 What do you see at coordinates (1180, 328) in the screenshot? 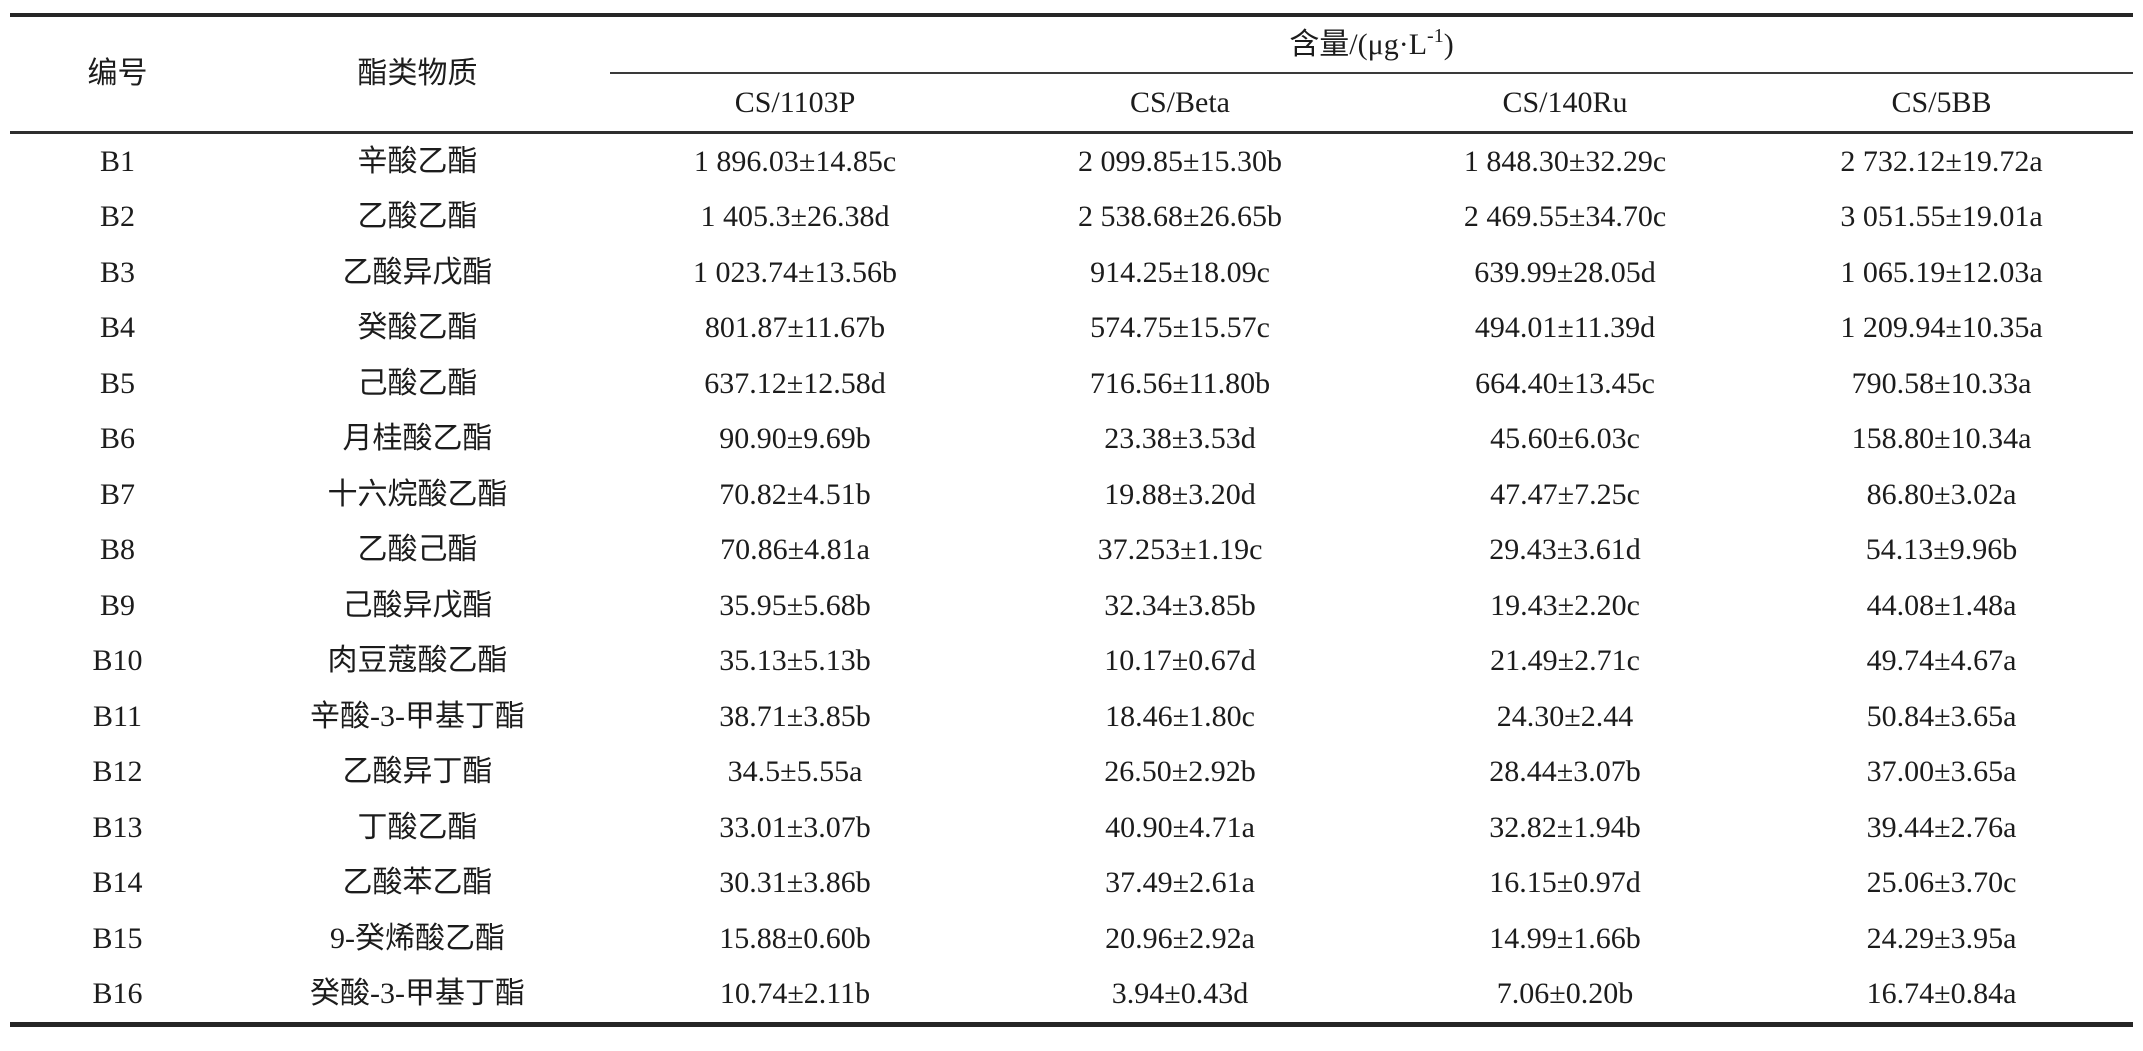
I see `value-cell-csbeta: 574.75±15.57c` at bounding box center [1180, 328].